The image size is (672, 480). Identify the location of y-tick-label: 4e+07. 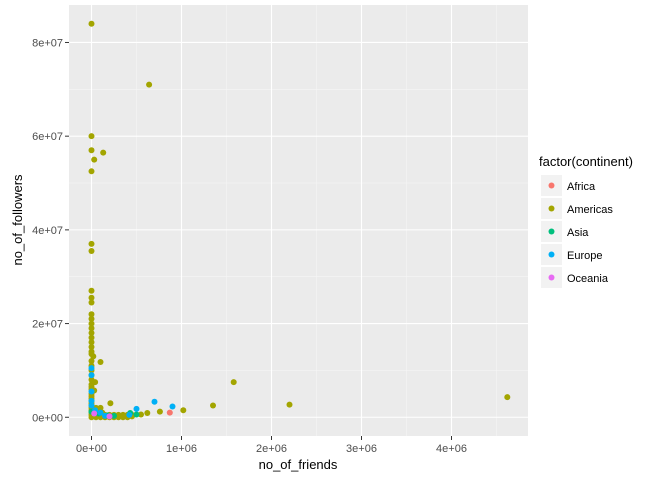
(47, 231).